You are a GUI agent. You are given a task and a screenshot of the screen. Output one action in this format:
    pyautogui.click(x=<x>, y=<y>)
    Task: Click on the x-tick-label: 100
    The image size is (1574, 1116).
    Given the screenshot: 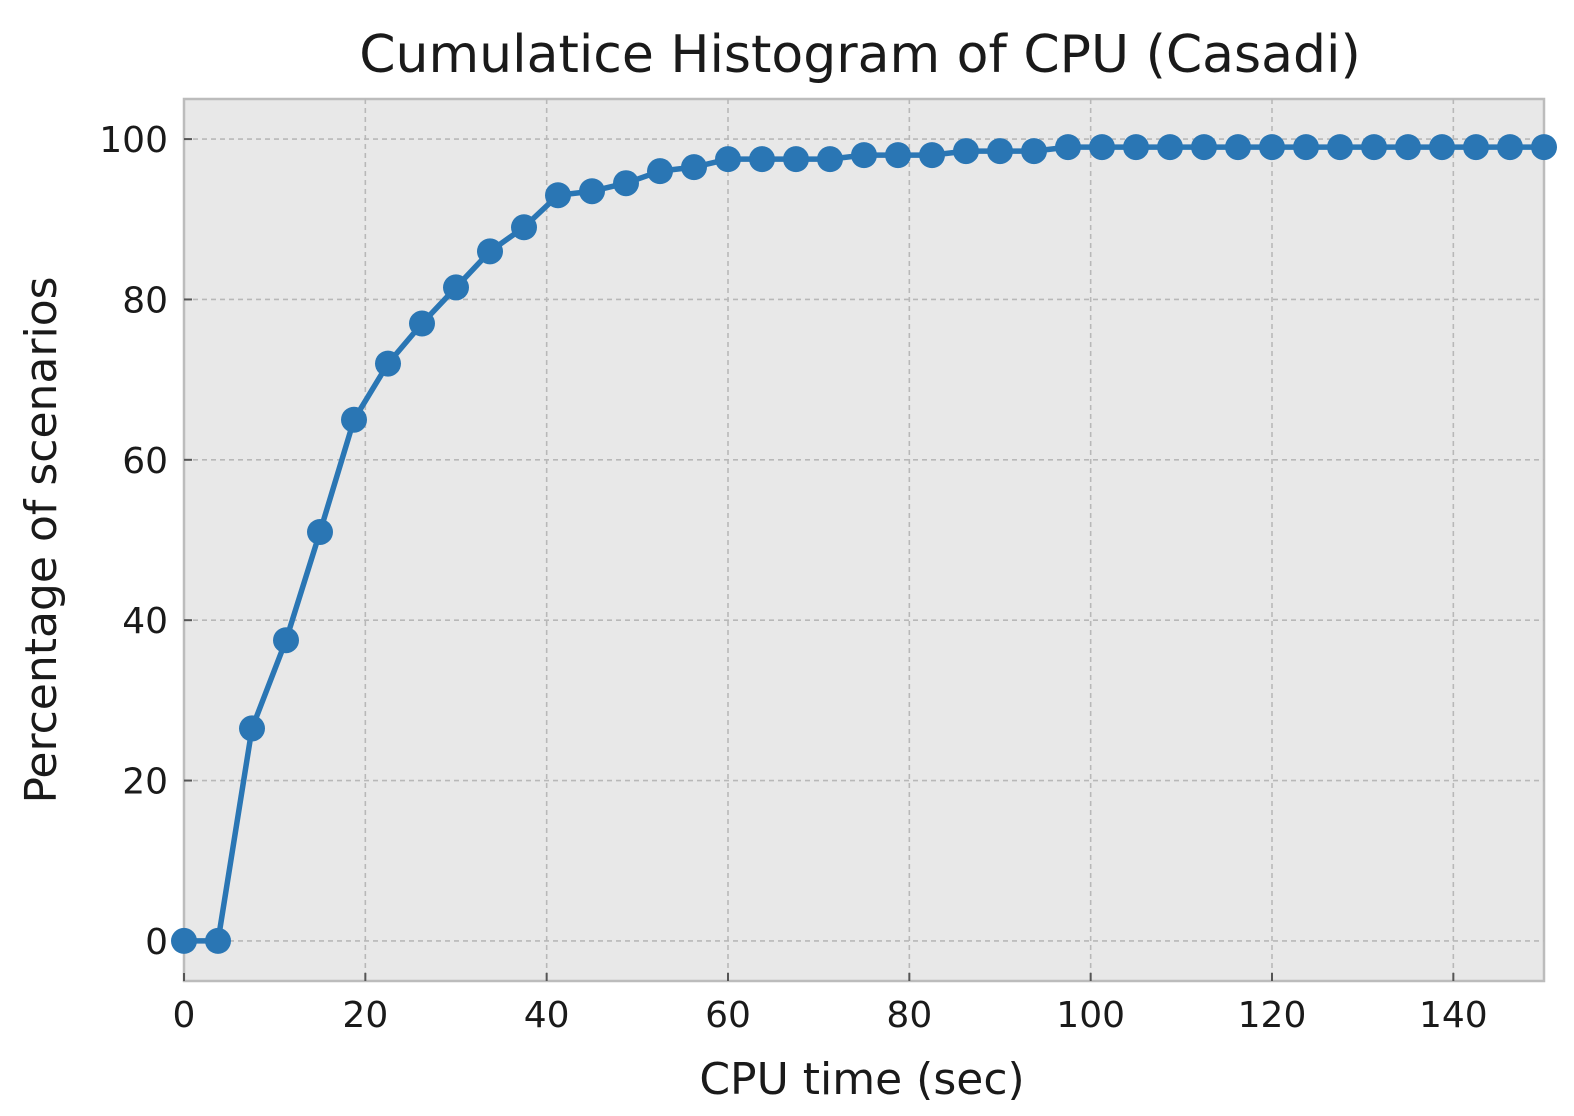 What is the action you would take?
    pyautogui.click(x=1090, y=1015)
    